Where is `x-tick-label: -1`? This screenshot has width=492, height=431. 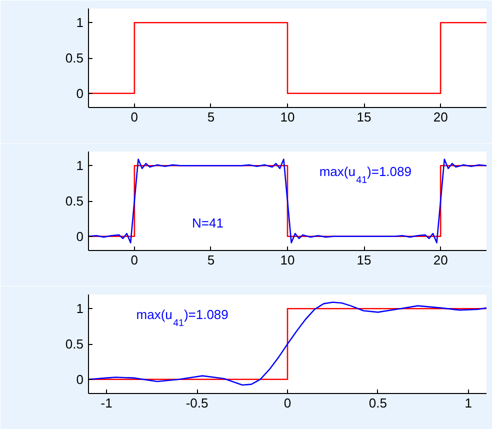 x-tick-label: -1 is located at coordinates (106, 403).